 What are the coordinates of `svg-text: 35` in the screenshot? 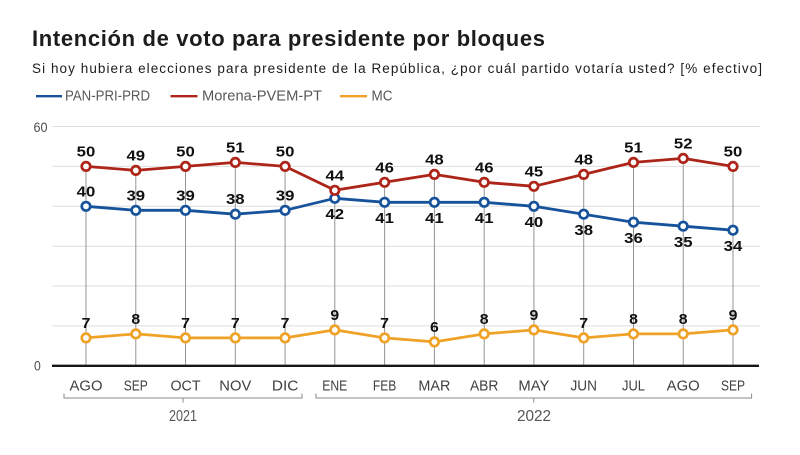 It's located at (683, 242).